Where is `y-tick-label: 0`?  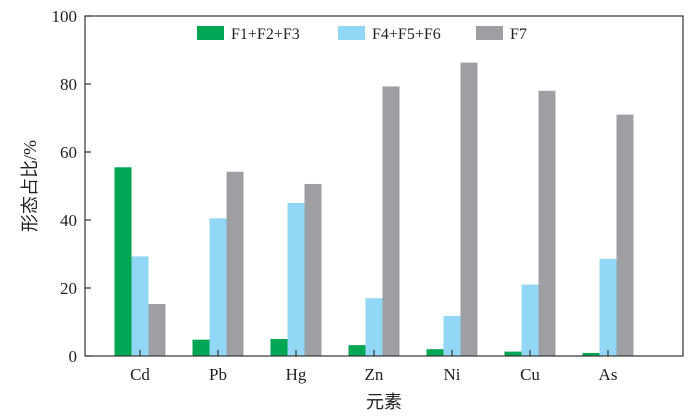 y-tick-label: 0 is located at coordinates (73, 356).